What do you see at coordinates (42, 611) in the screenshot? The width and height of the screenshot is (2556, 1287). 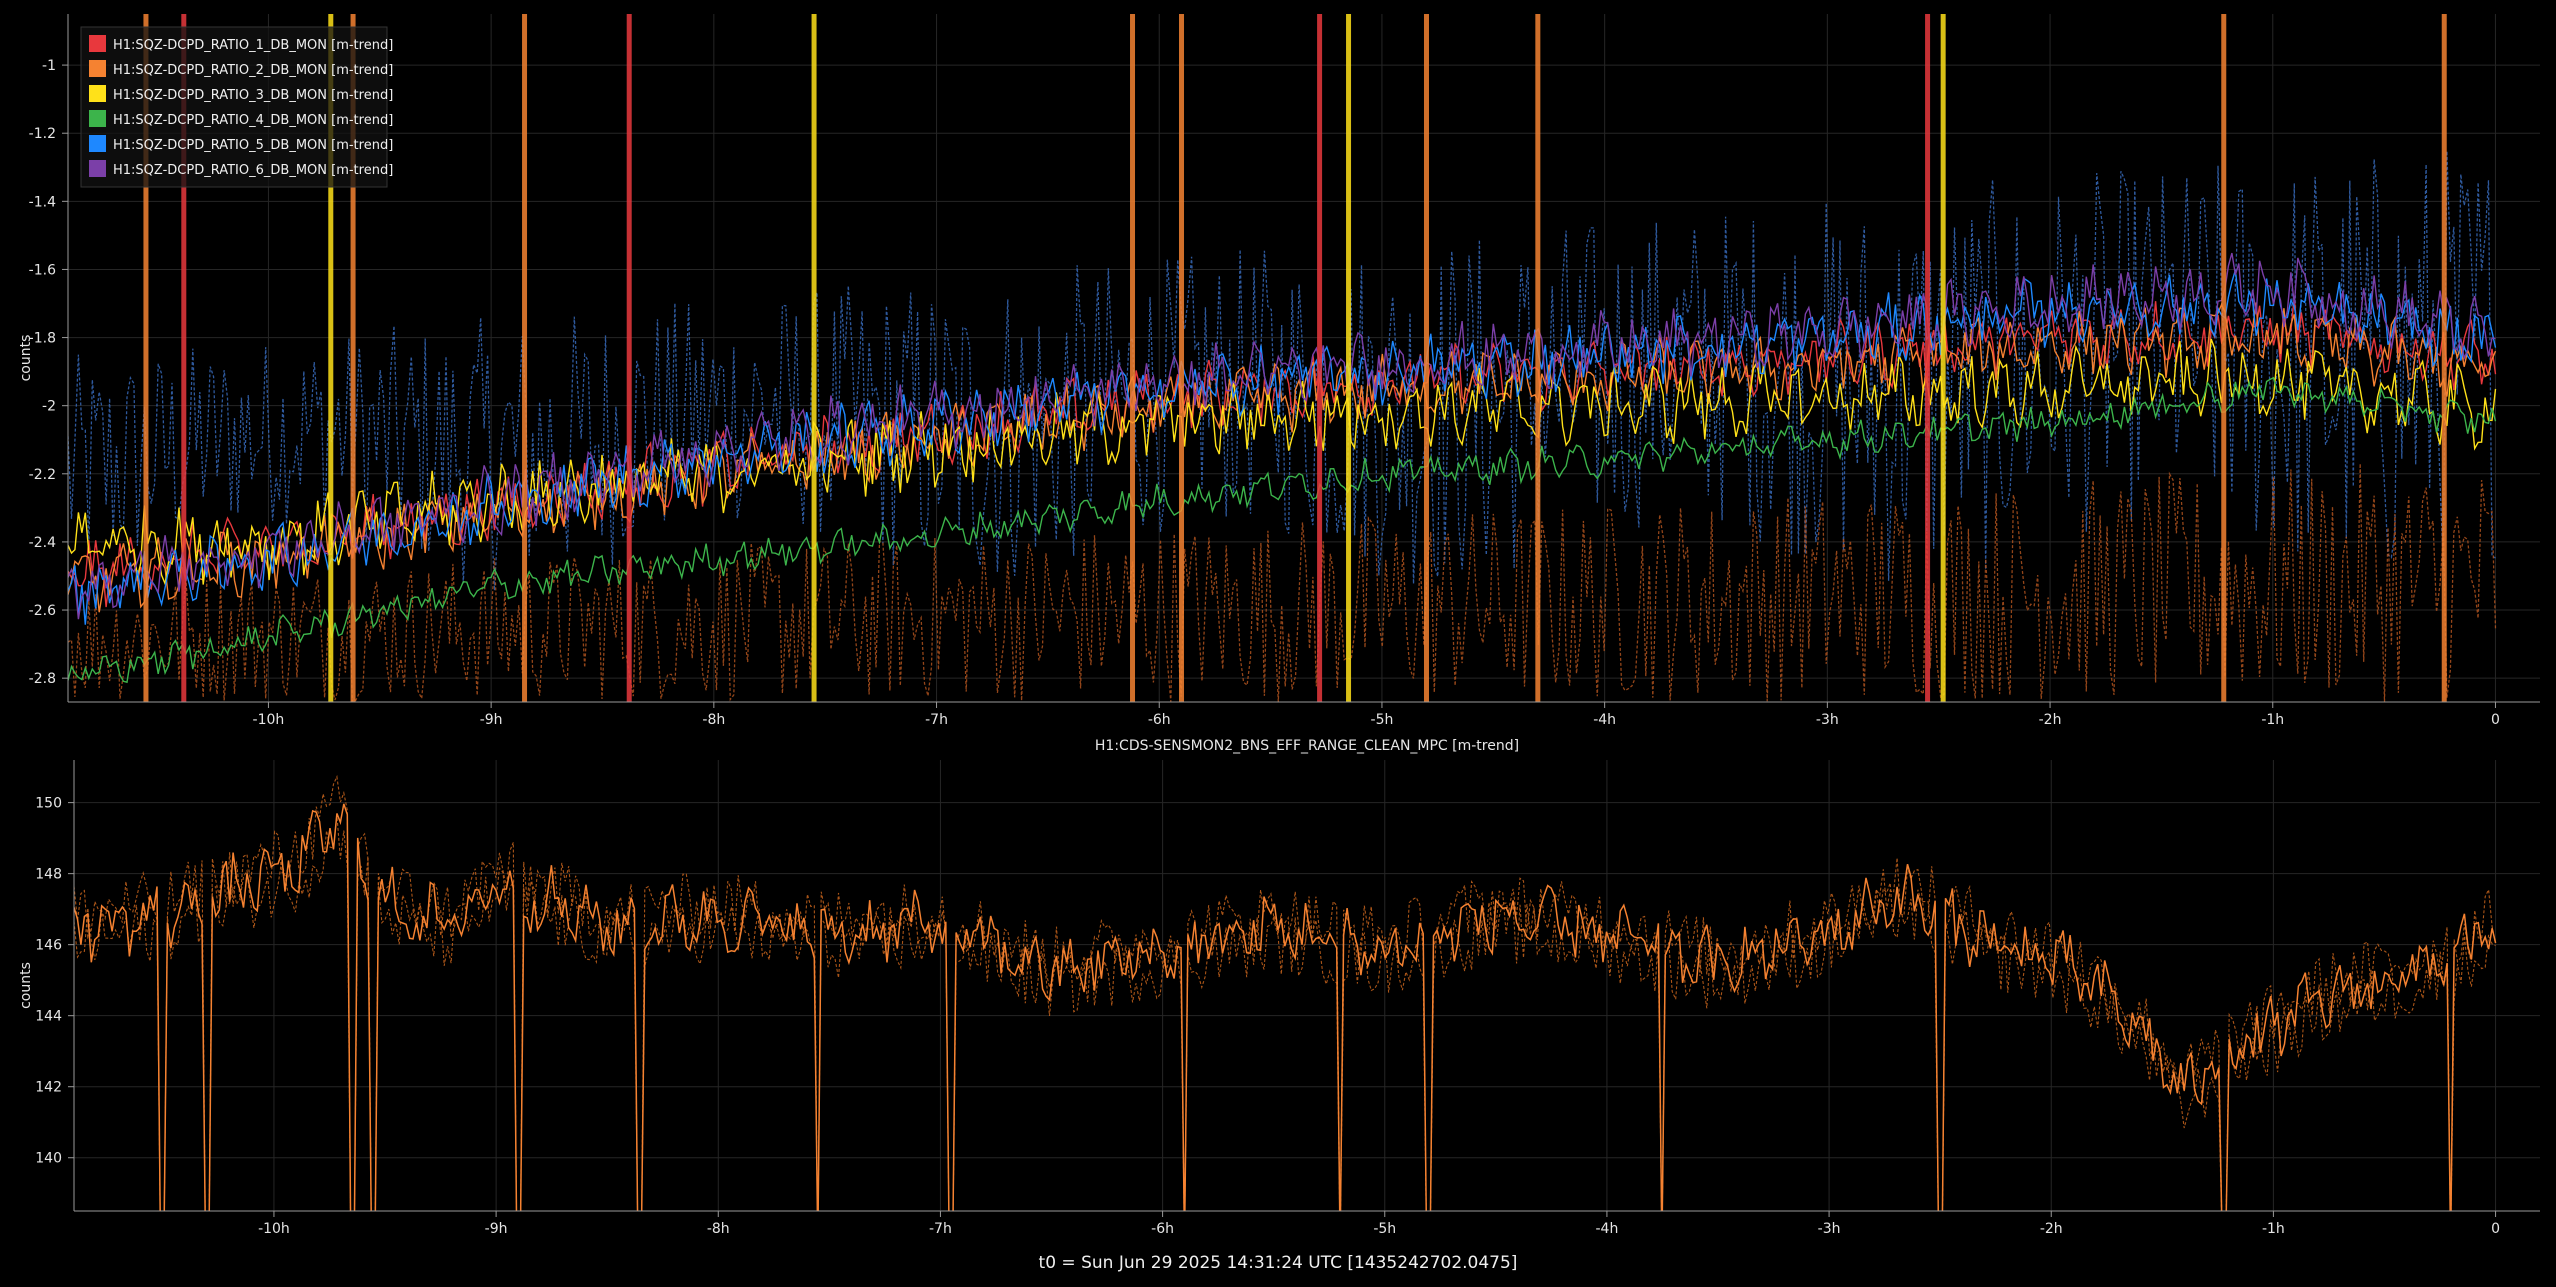 I see `top-y-tick-label: -2.6` at bounding box center [42, 611].